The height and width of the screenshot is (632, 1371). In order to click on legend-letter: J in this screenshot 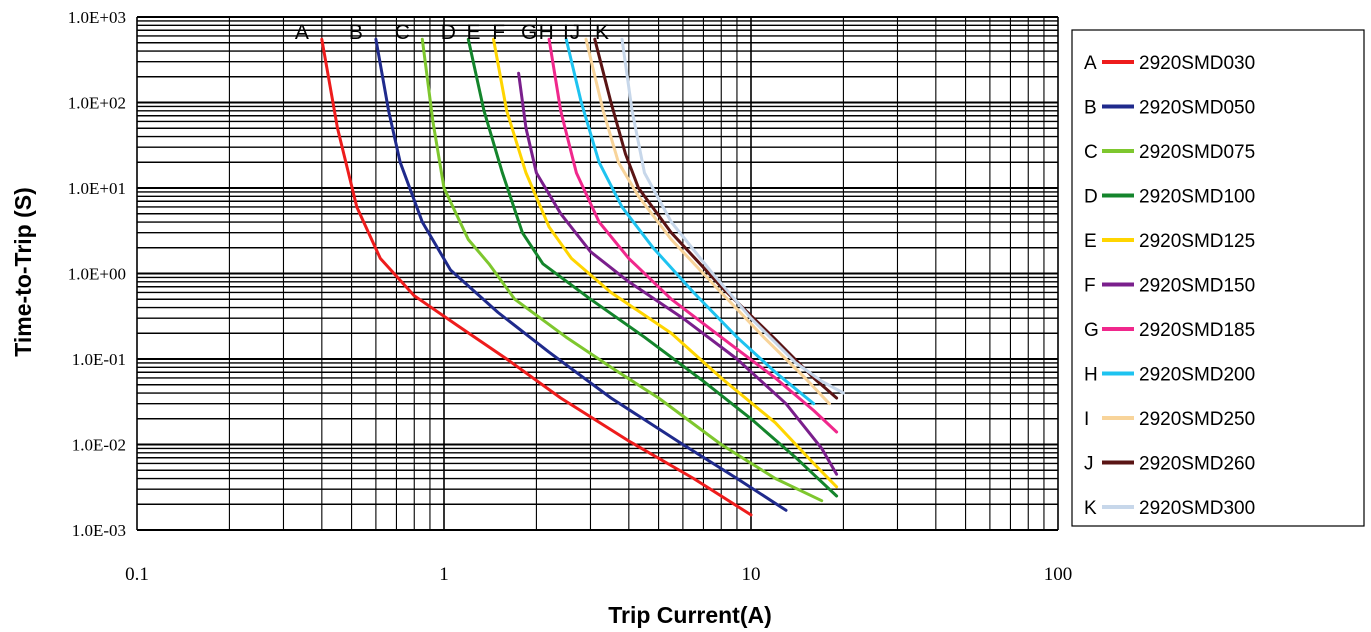, I will do `click(1089, 464)`.